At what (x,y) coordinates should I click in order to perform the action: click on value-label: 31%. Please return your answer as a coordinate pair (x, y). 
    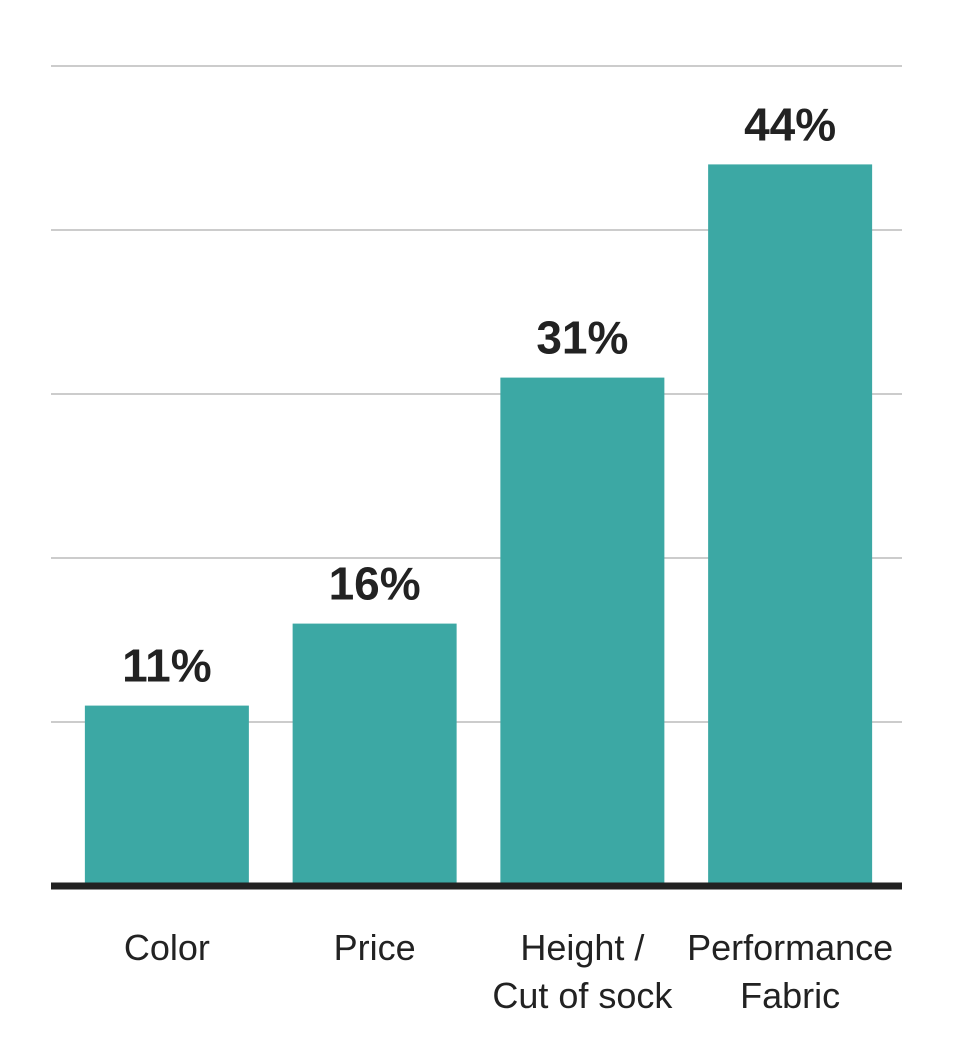
    Looking at the image, I should click on (582, 338).